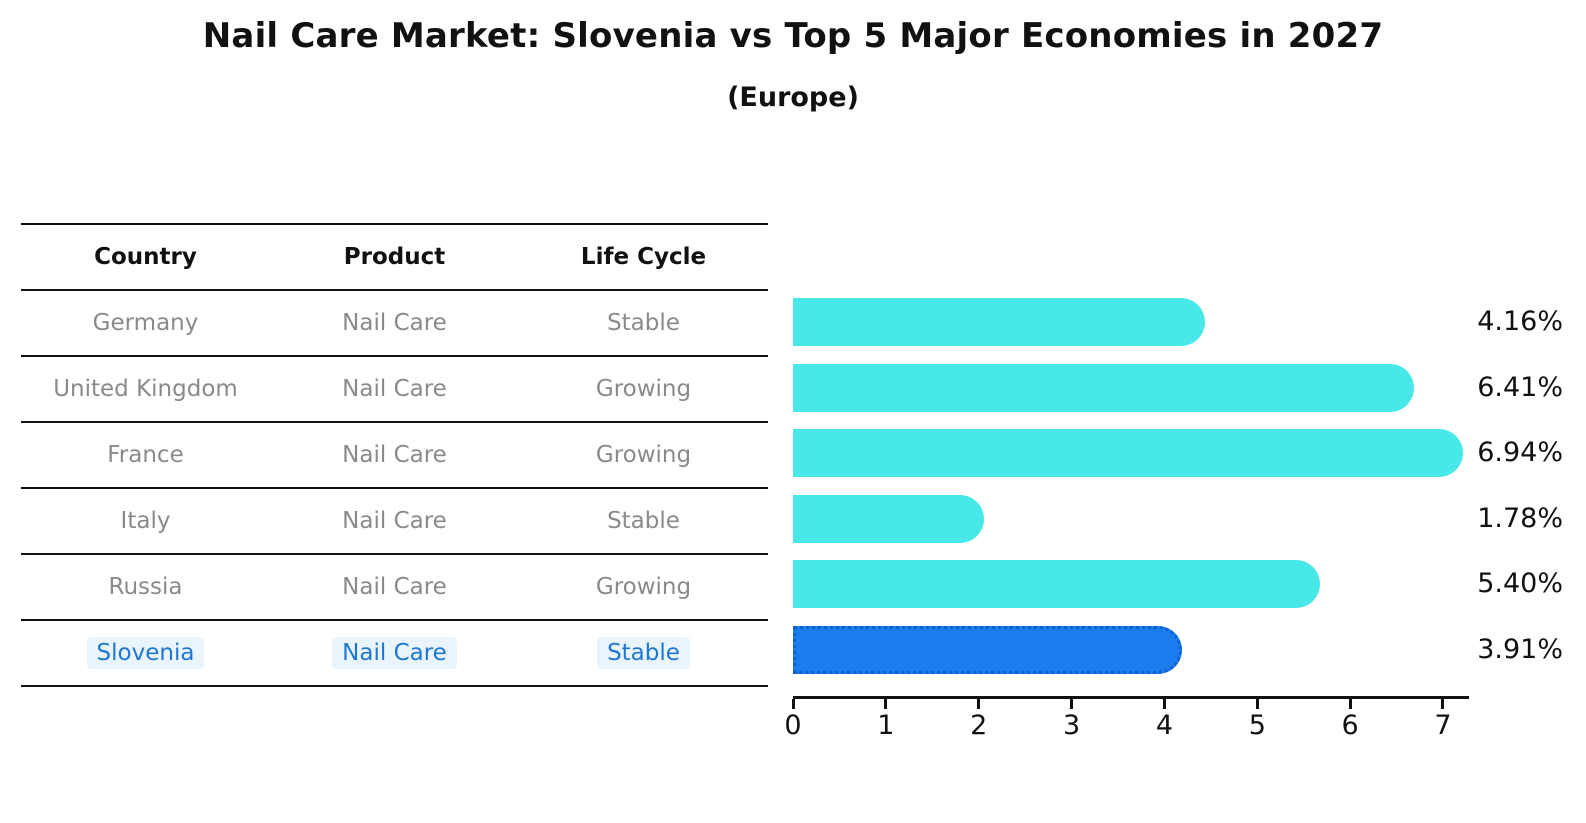 Image resolution: width=1586 pixels, height=823 pixels. I want to click on column-header-life-cycle: Life Cycle, so click(643, 257).